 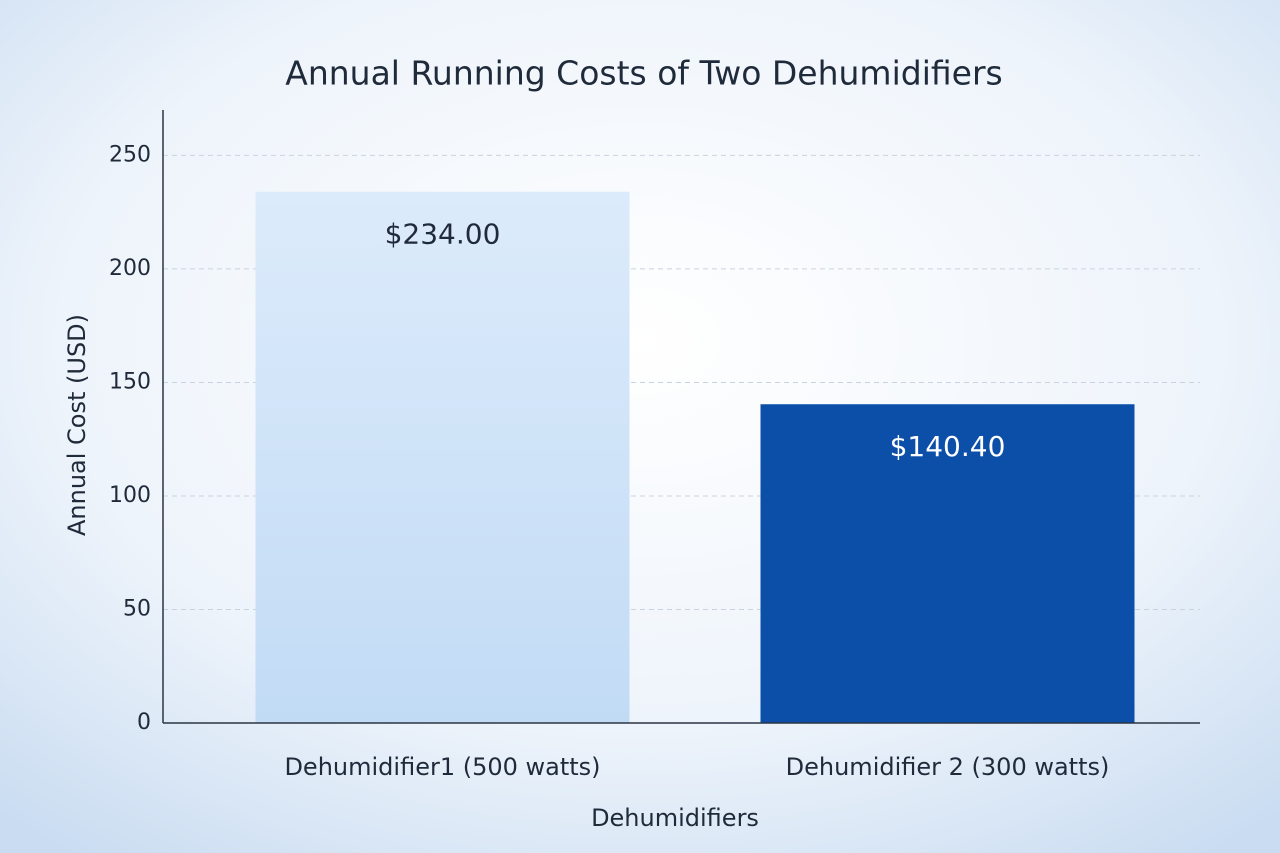 What do you see at coordinates (442, 767) in the screenshot?
I see `x-tick-label: Dehumidifier1 (500 watts)` at bounding box center [442, 767].